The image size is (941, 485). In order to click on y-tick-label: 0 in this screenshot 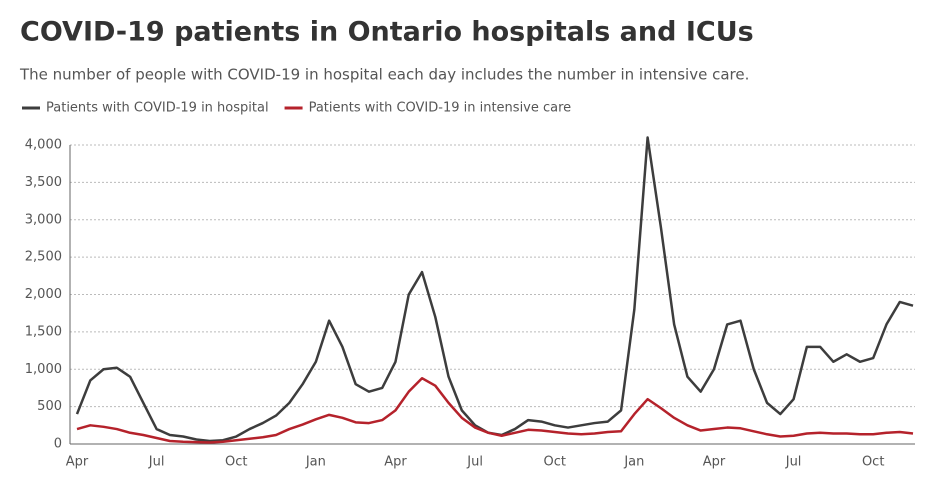, I will do `click(58, 444)`.